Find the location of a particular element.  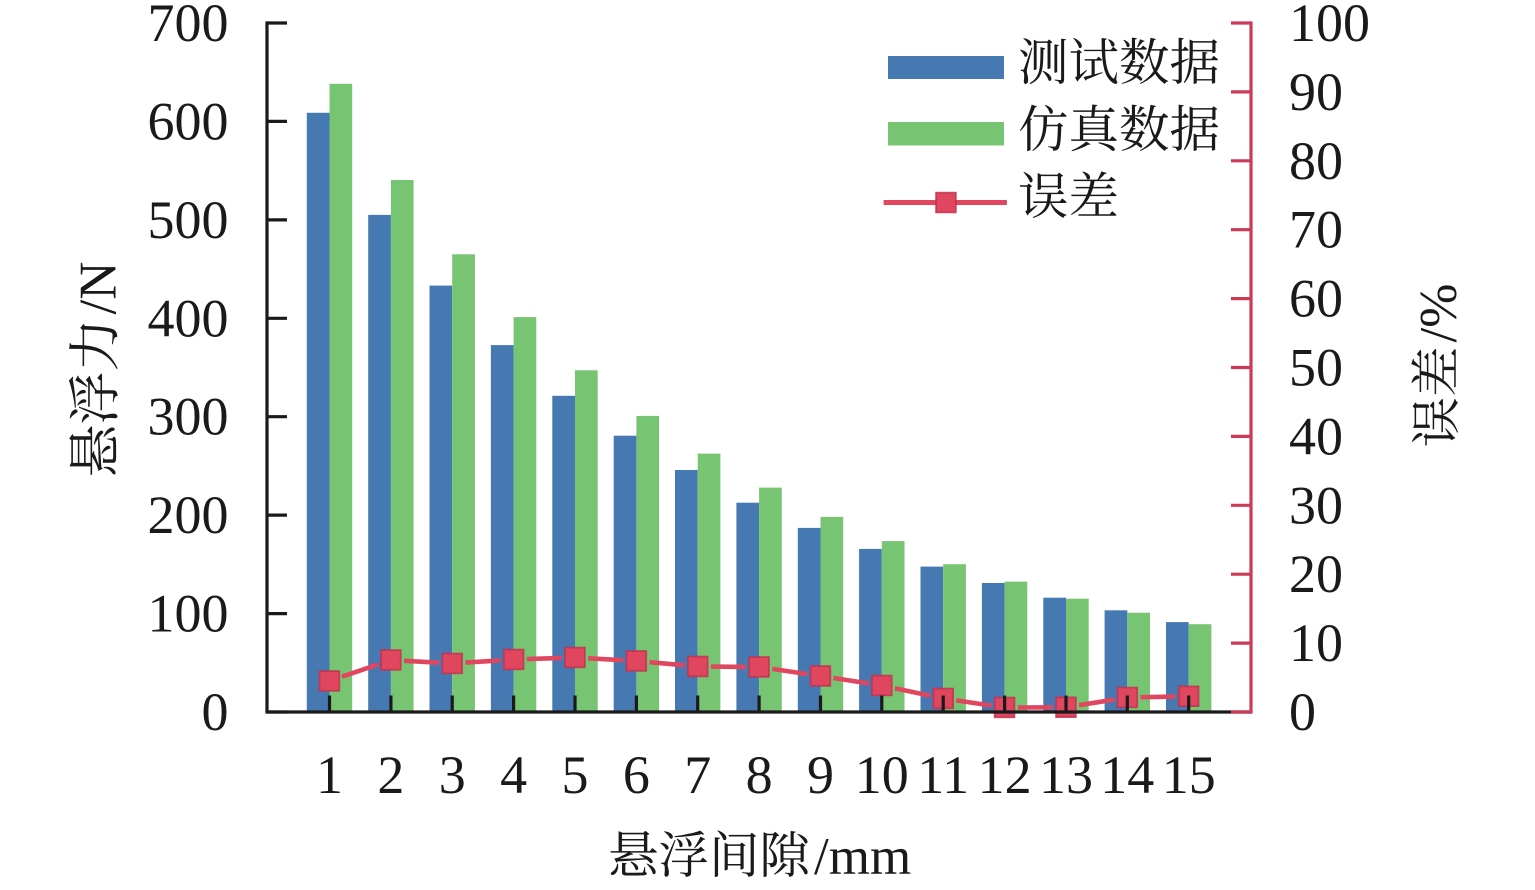

svg-text: /N is located at coordinates (98, 288).